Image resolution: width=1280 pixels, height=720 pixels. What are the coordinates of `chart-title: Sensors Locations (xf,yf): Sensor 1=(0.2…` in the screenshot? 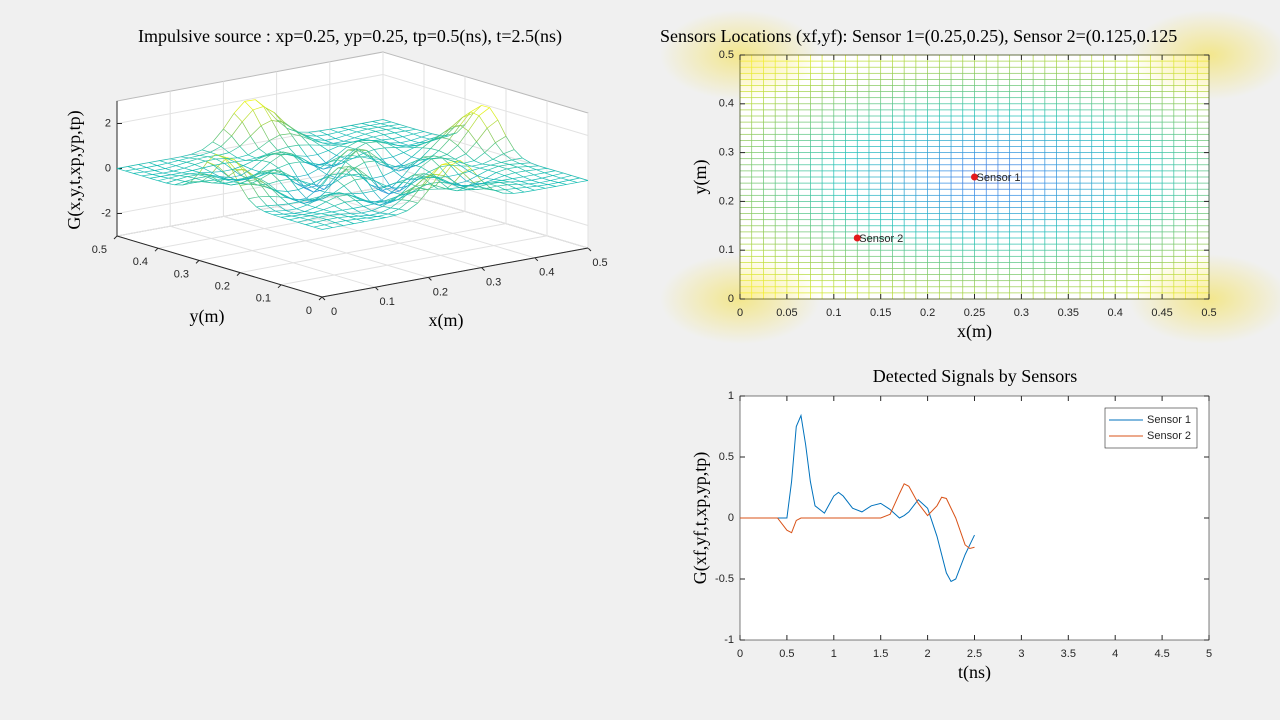 It's located at (918, 36).